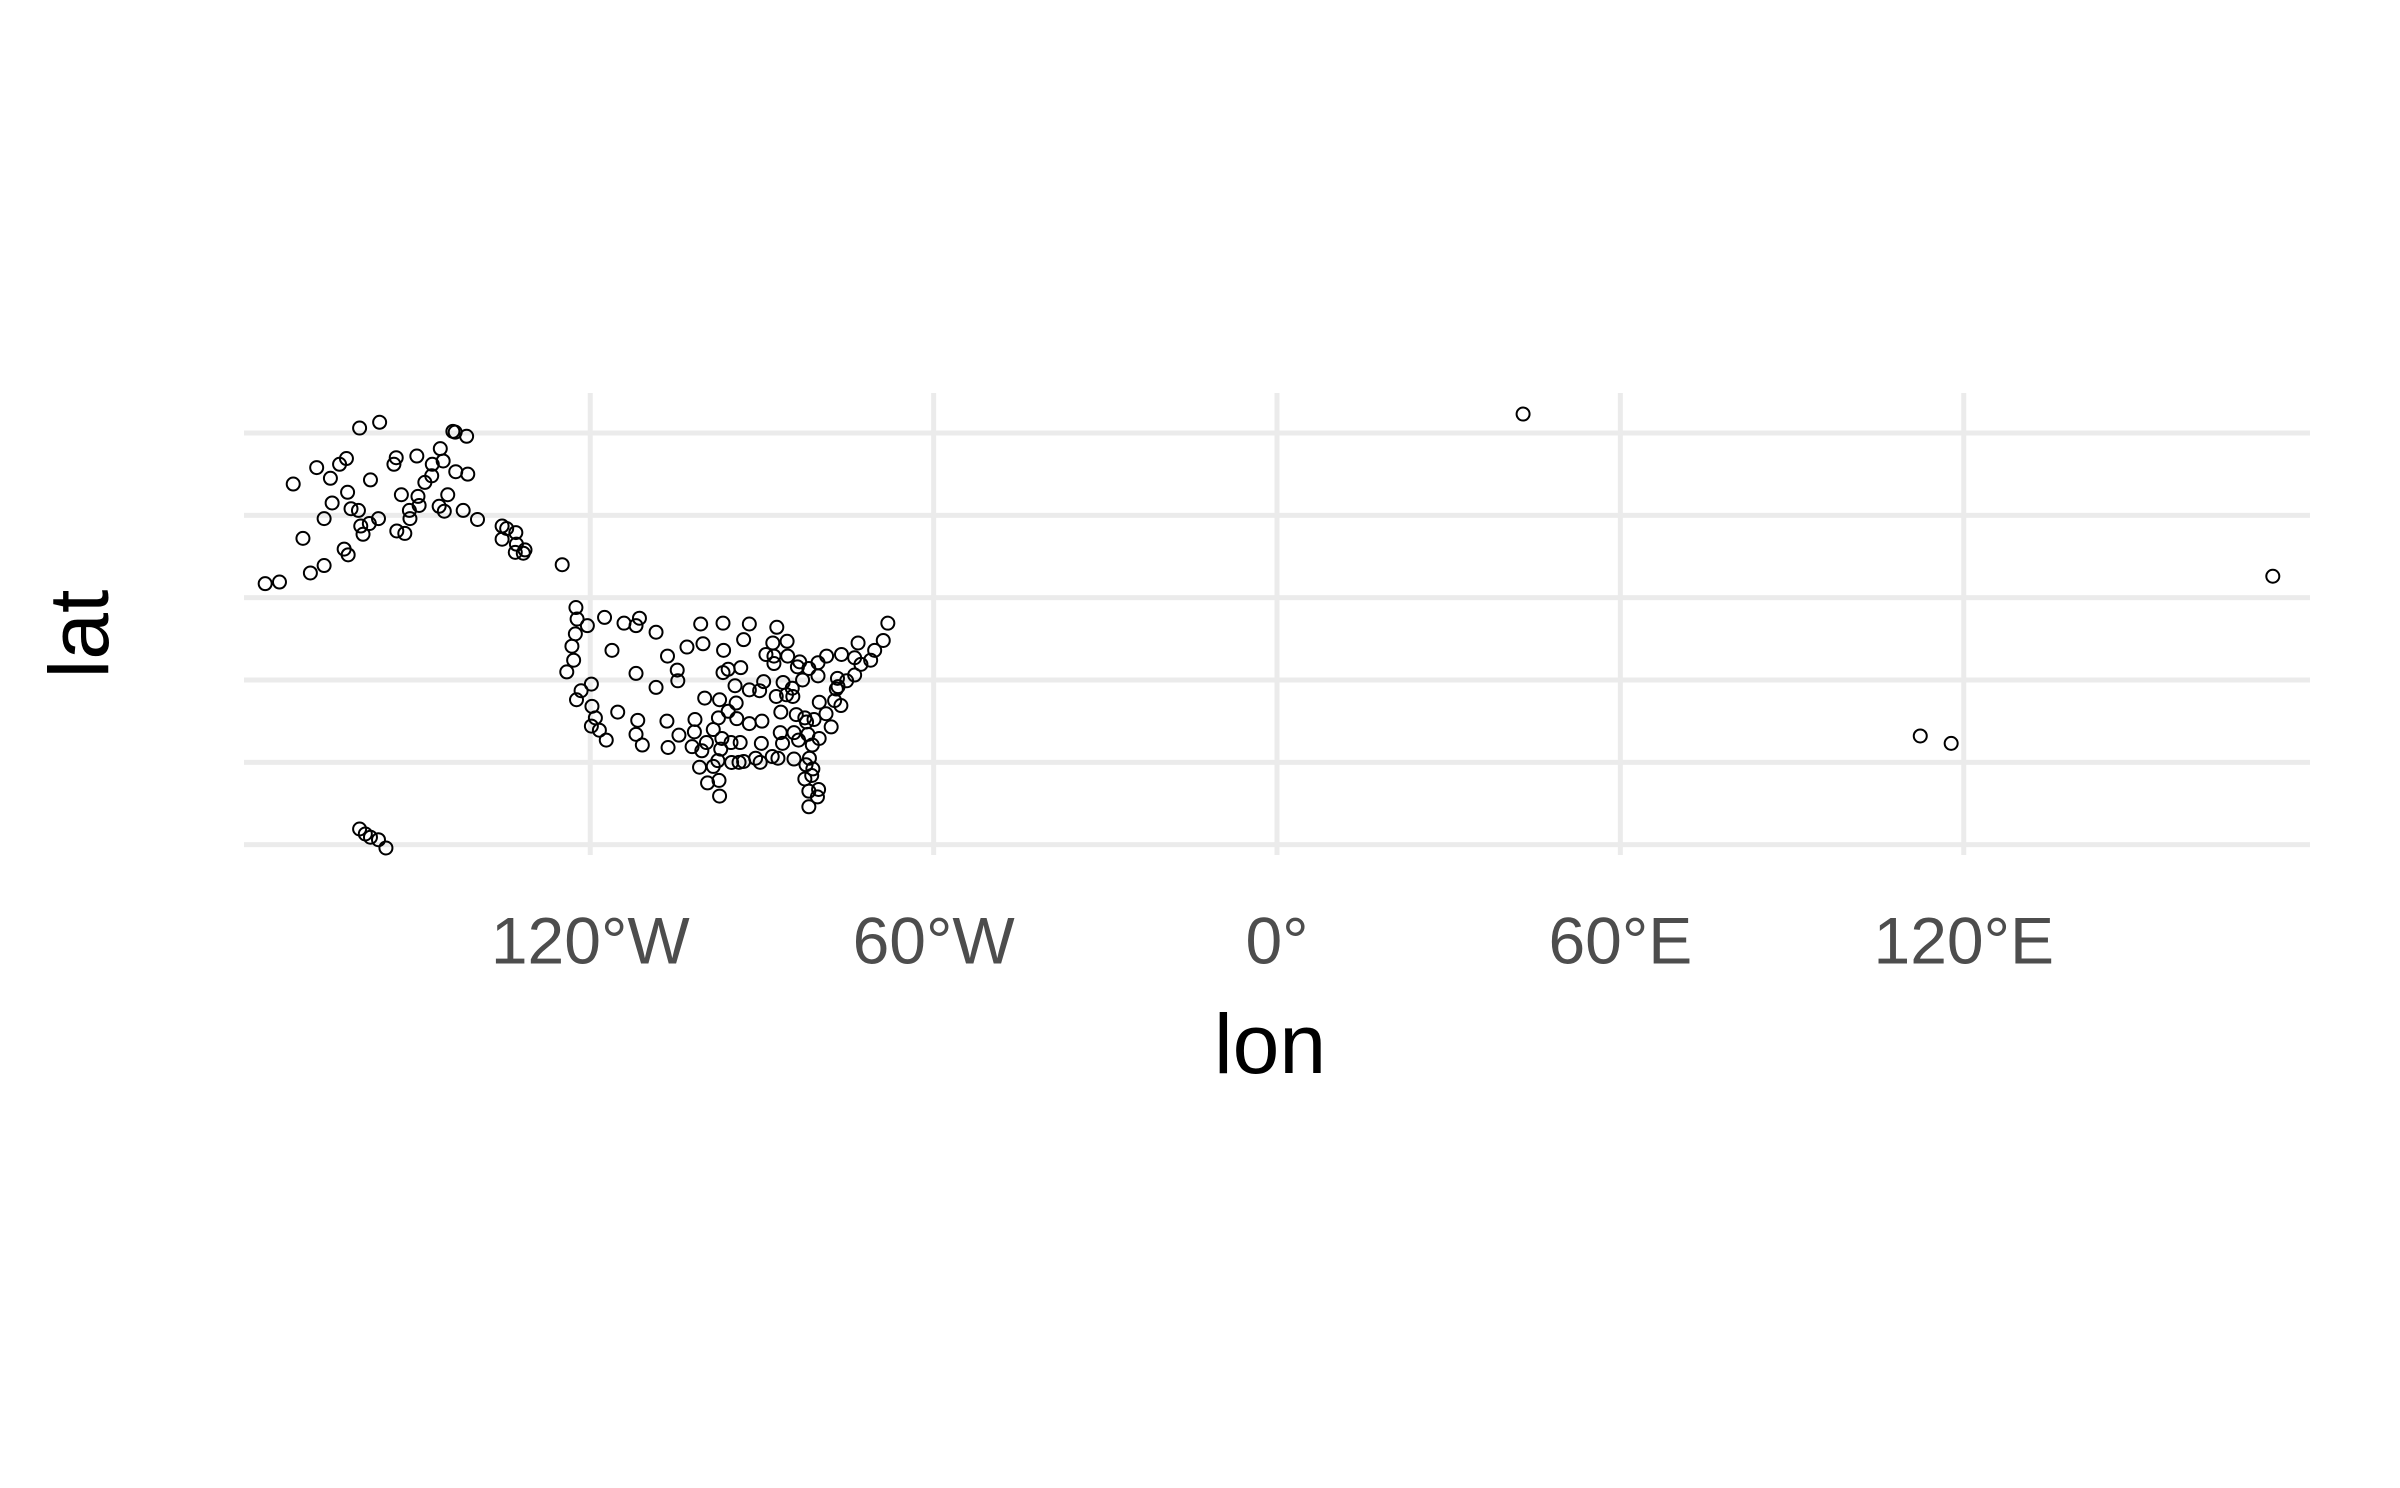 Image resolution: width=2400 pixels, height=1488 pixels. I want to click on x-tick-label: 120°E, so click(1963, 940).